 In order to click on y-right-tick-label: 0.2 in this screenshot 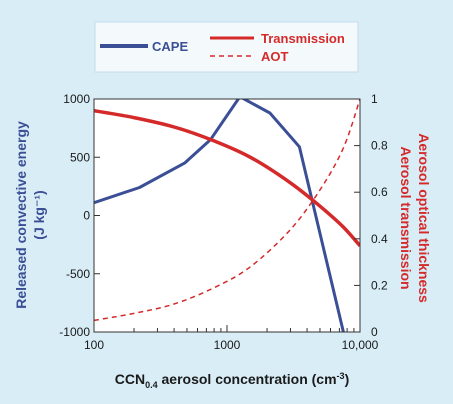, I will do `click(379, 285)`.